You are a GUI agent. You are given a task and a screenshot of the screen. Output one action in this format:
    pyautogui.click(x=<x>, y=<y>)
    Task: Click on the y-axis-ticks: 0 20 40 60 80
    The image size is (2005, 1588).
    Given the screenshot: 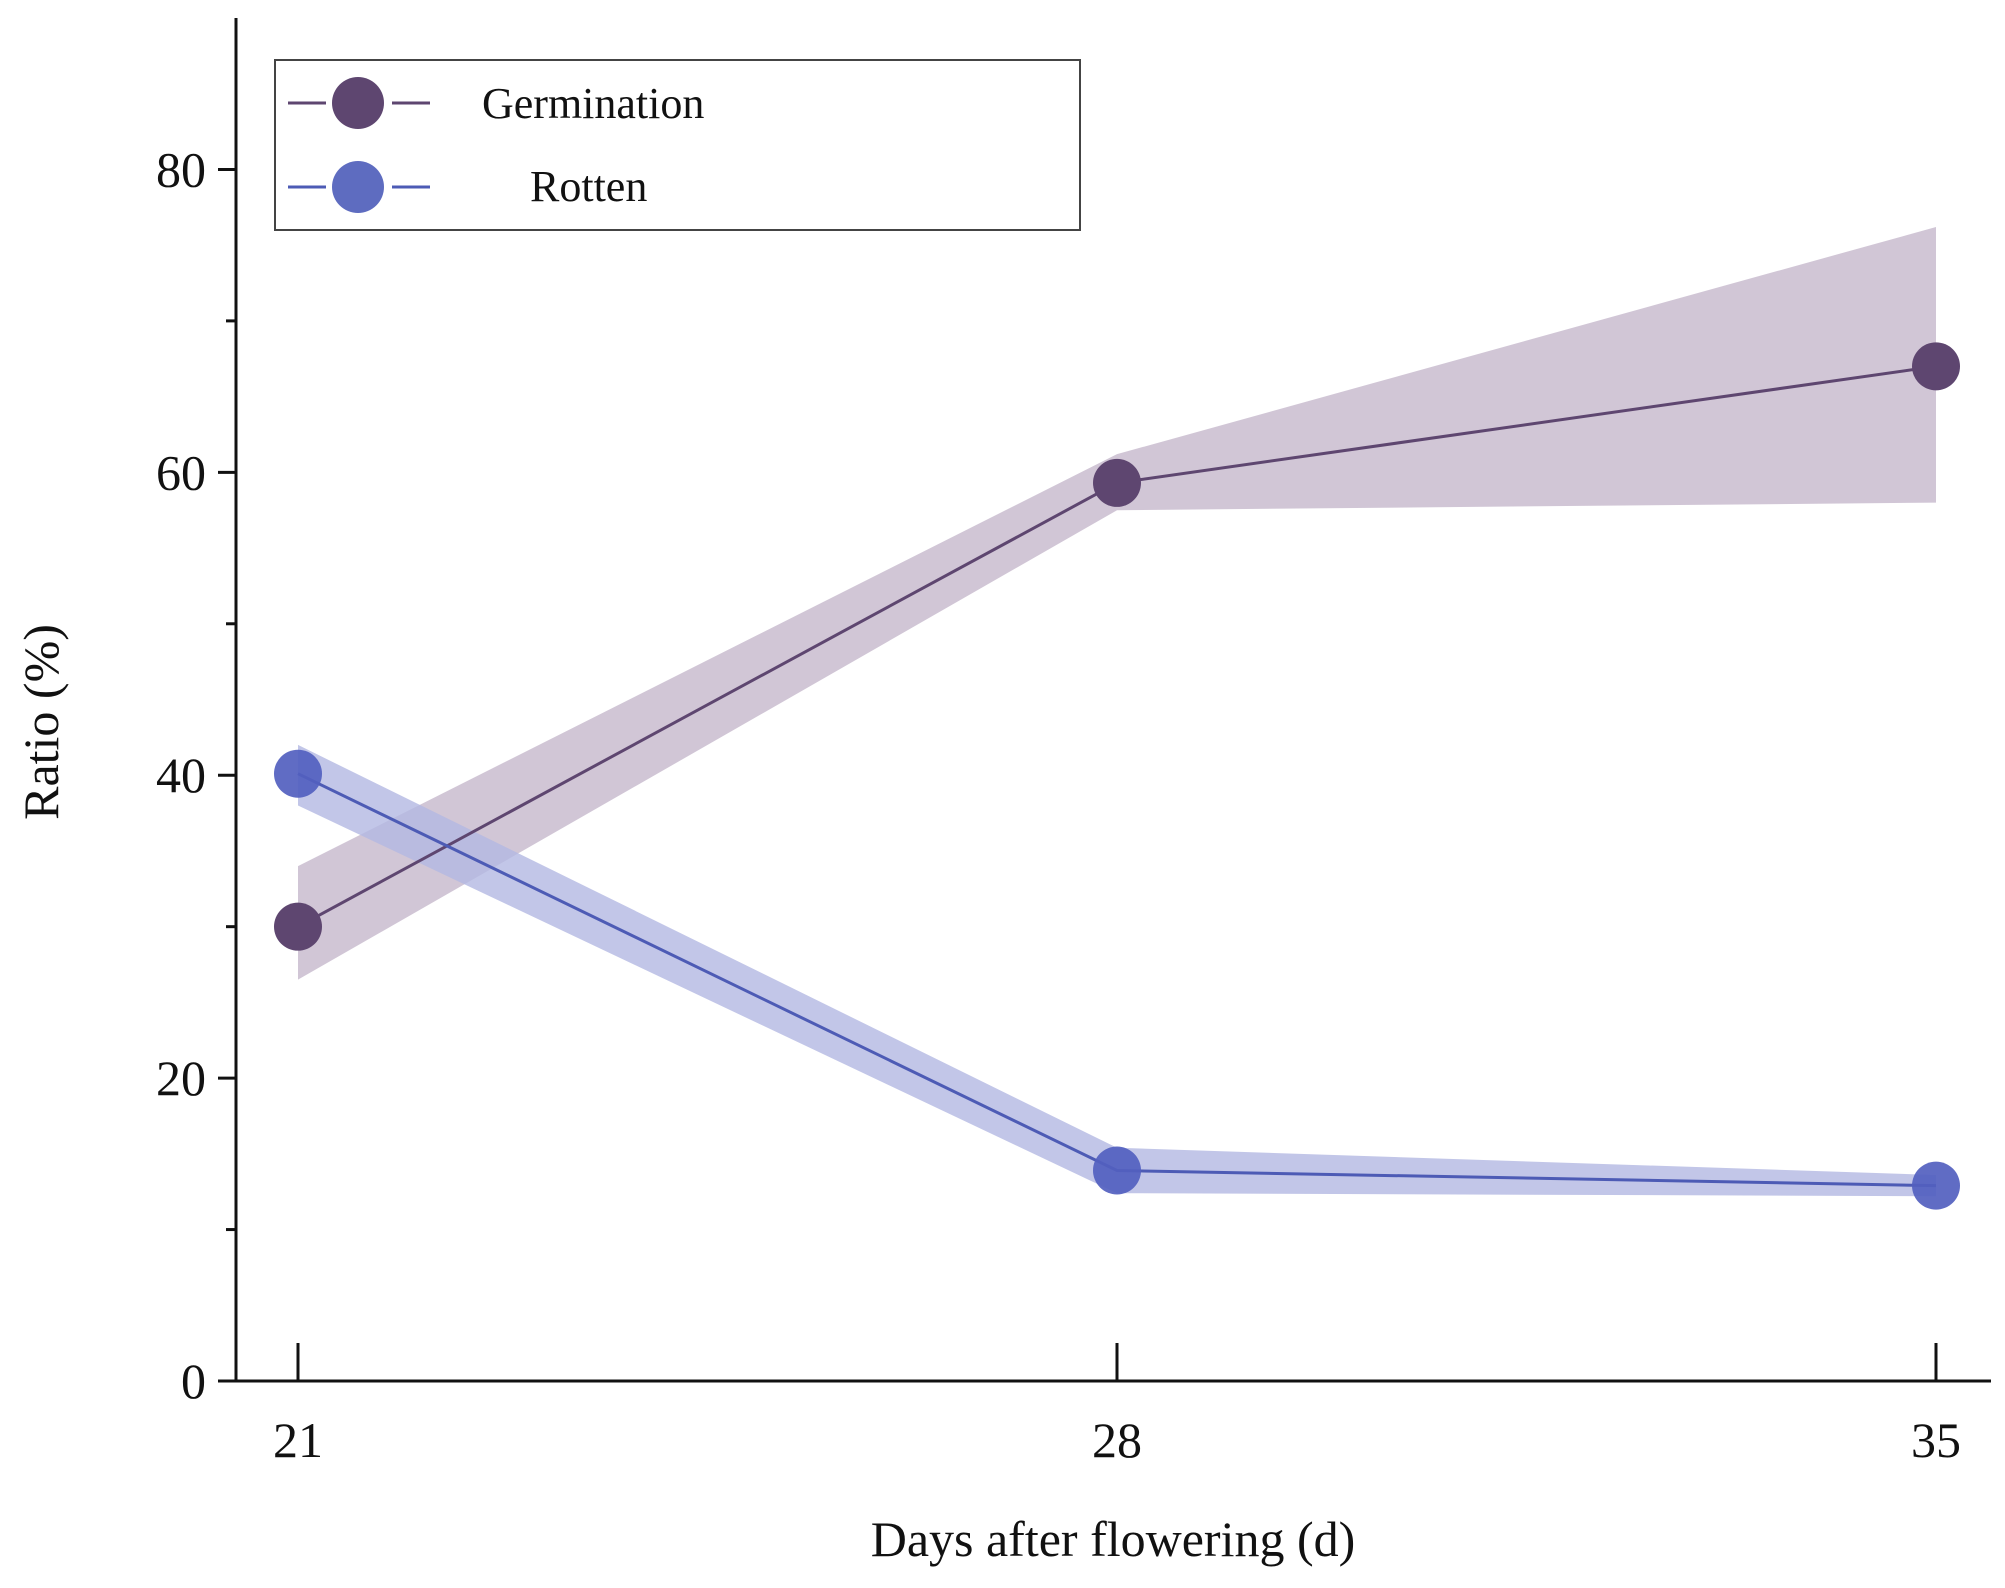 What is the action you would take?
    pyautogui.click(x=196, y=775)
    